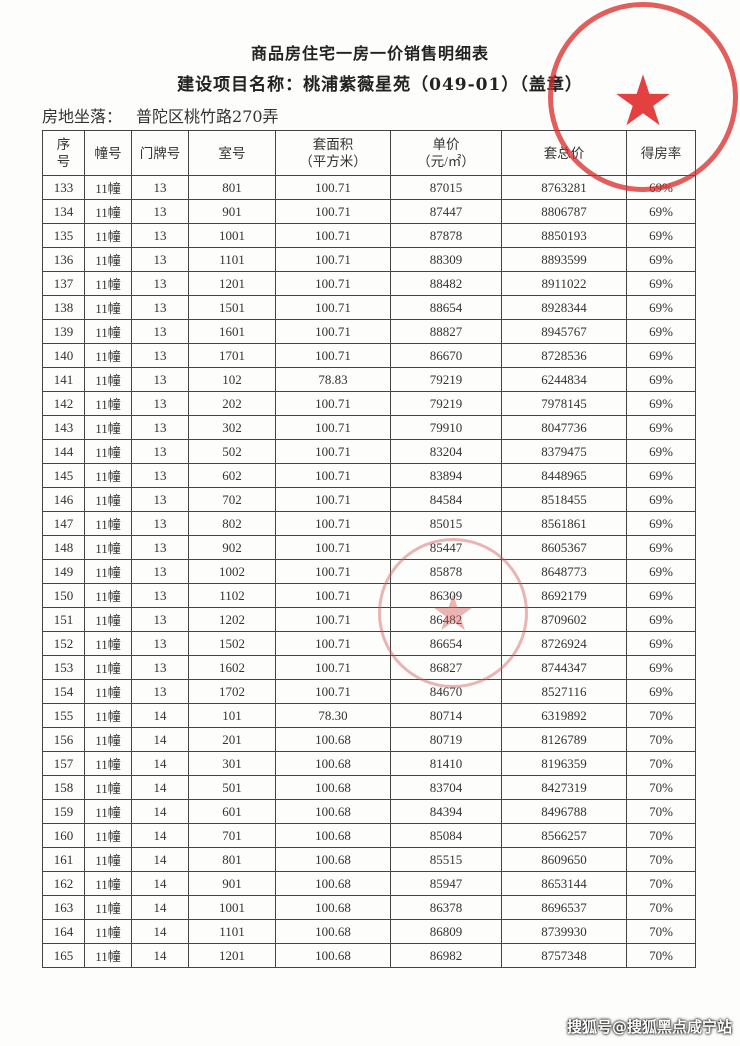 The width and height of the screenshot is (740, 1046). What do you see at coordinates (232, 619) in the screenshot?
I see `cell-room-no: 1202` at bounding box center [232, 619].